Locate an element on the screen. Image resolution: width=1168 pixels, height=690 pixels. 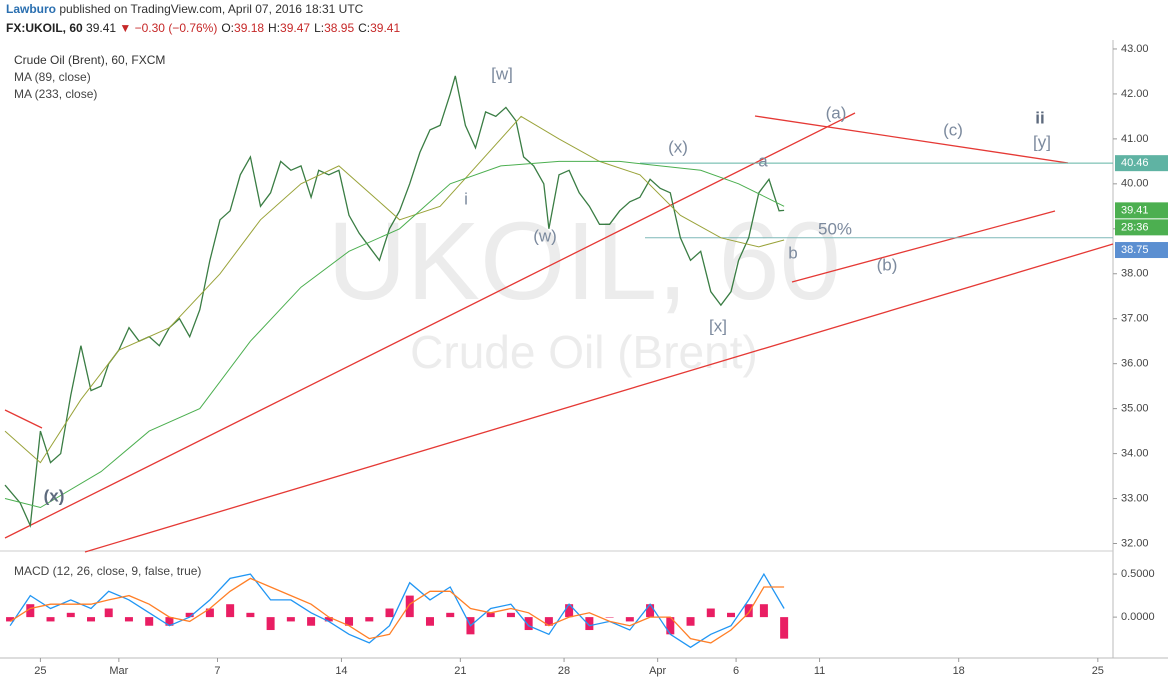
symbol: FX:UKOIL, 60 is located at coordinates (44, 28).